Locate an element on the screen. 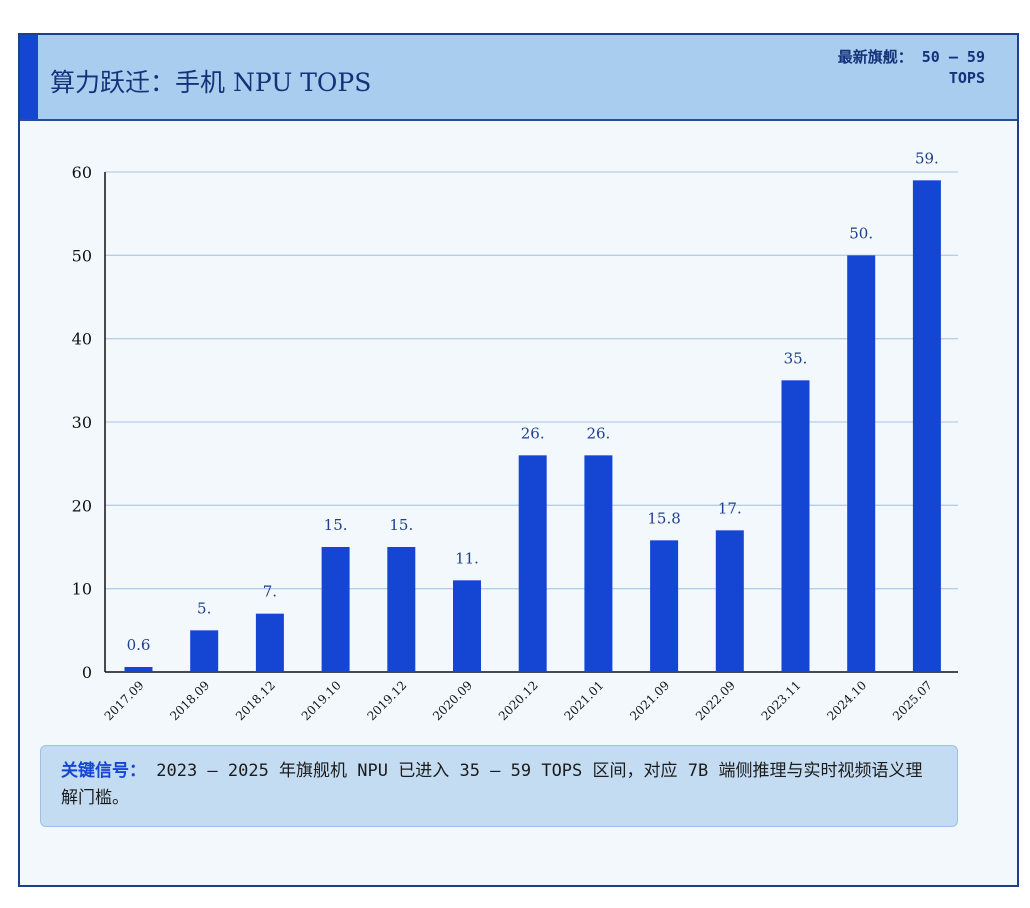 Image resolution: width=1030 pixels, height=908 pixels. x-tick-label: 2018.09 is located at coordinates (189, 700).